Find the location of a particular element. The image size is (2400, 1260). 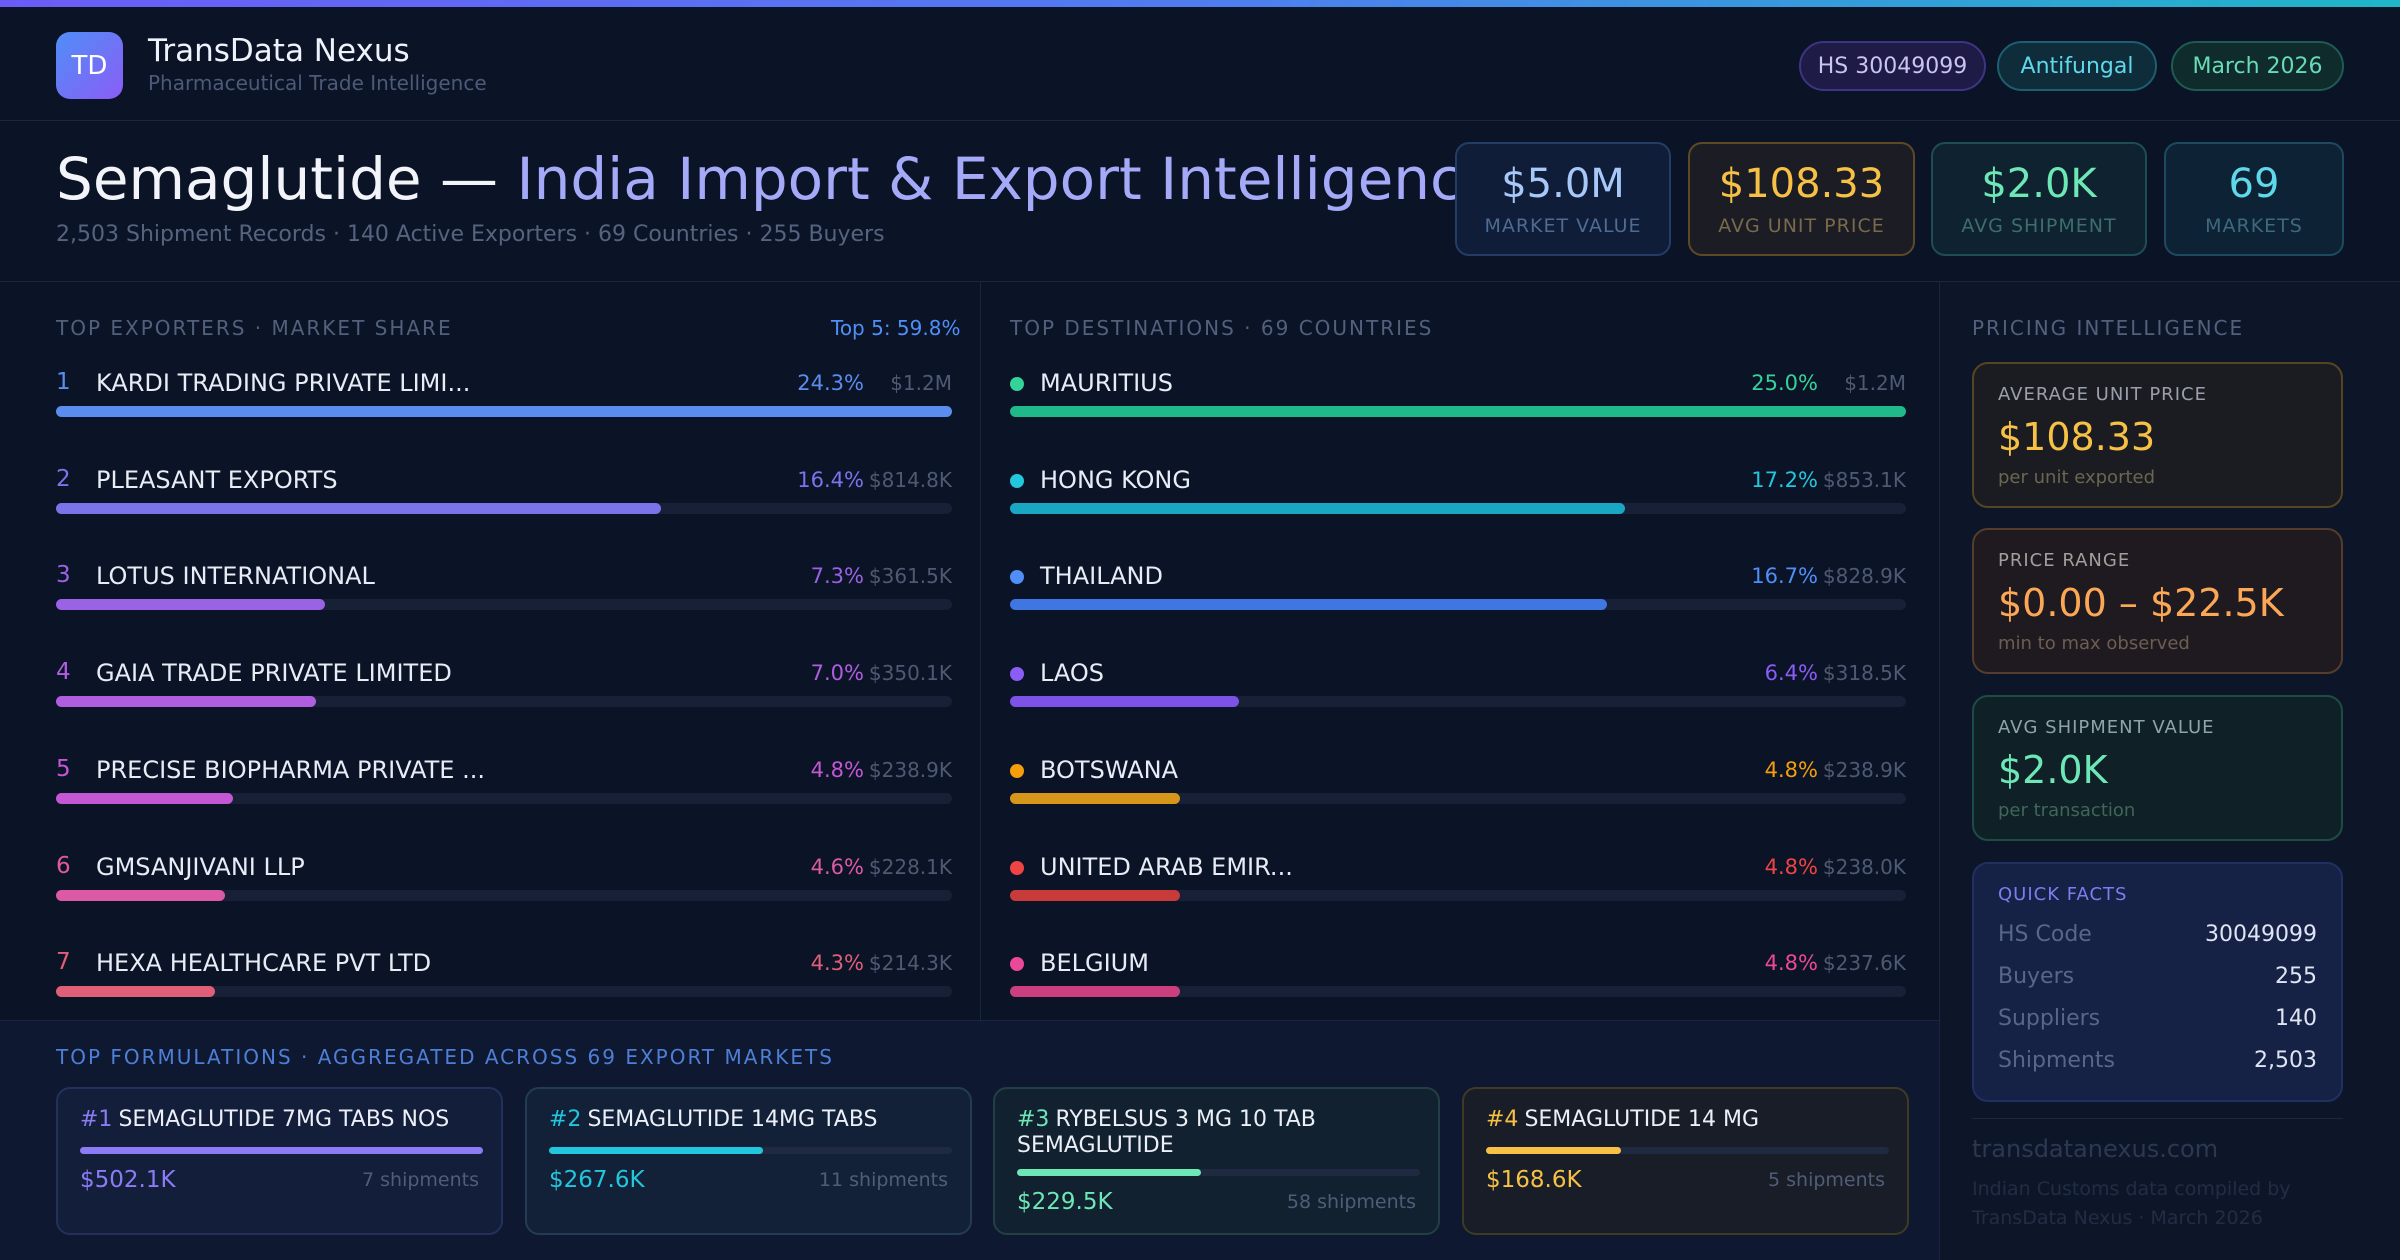

exporter-row: 6 GMSANJIVANI LLP 4.6% $228.1K is located at coordinates (504, 883).